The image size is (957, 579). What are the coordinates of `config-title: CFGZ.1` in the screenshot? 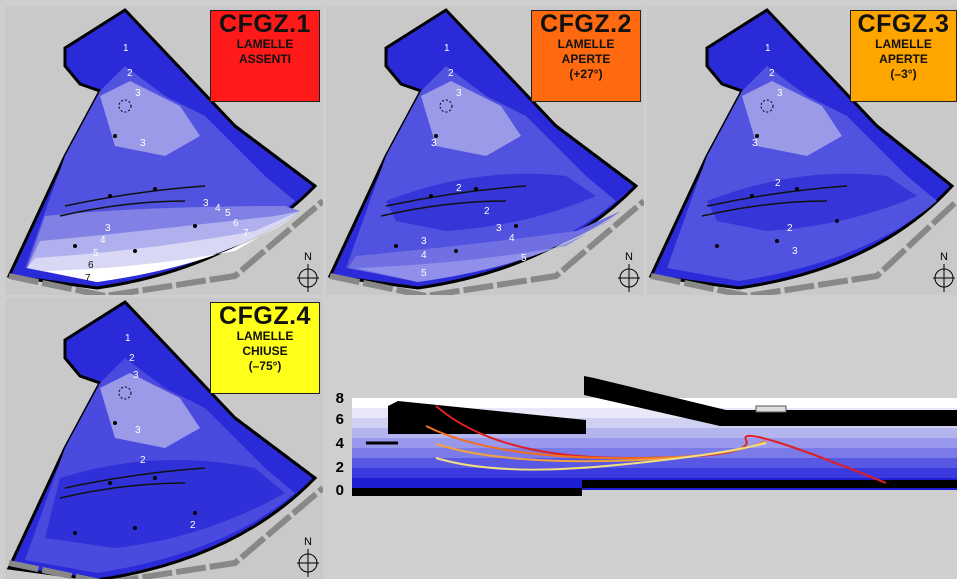 It's located at (265, 24).